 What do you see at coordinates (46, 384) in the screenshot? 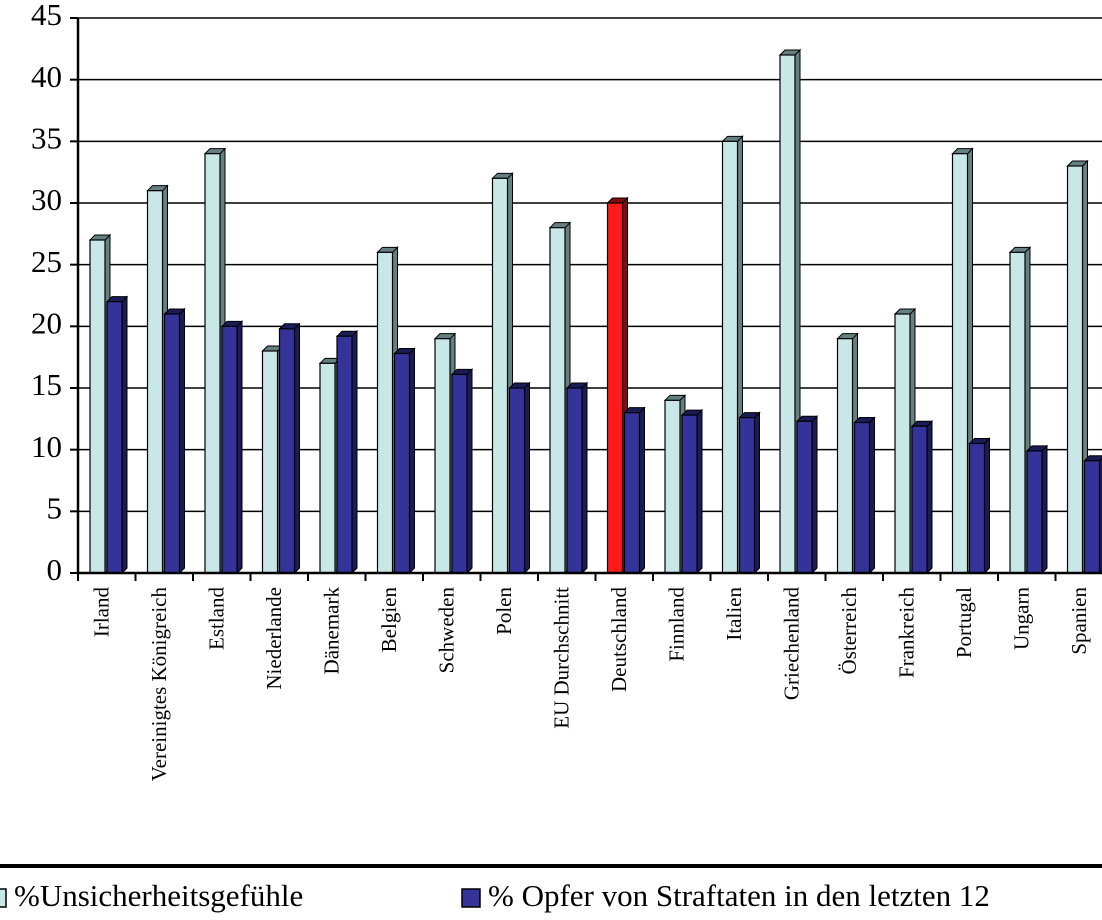
I see `y-tick-label: 15` at bounding box center [46, 384].